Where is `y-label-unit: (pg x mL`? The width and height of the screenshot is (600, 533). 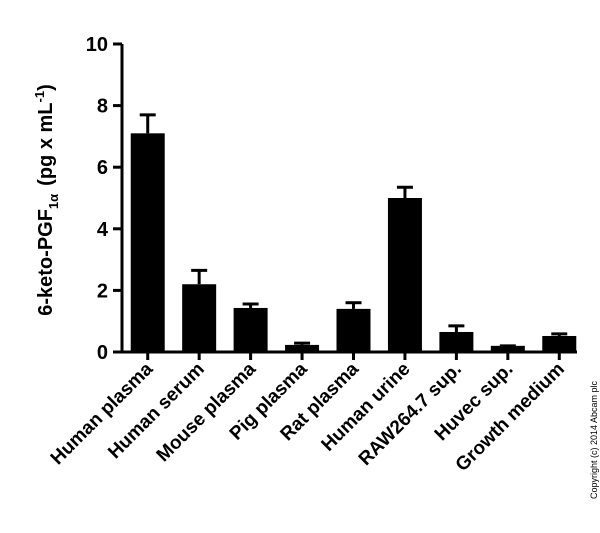
y-label-unit: (pg x mL is located at coordinates (46, 143).